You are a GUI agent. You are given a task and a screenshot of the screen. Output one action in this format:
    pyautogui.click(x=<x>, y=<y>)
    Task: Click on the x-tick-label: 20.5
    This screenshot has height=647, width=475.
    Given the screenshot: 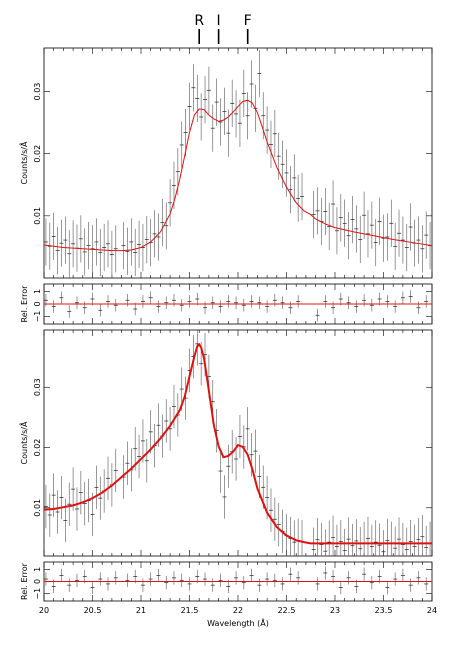 What is the action you would take?
    pyautogui.click(x=93, y=610)
    